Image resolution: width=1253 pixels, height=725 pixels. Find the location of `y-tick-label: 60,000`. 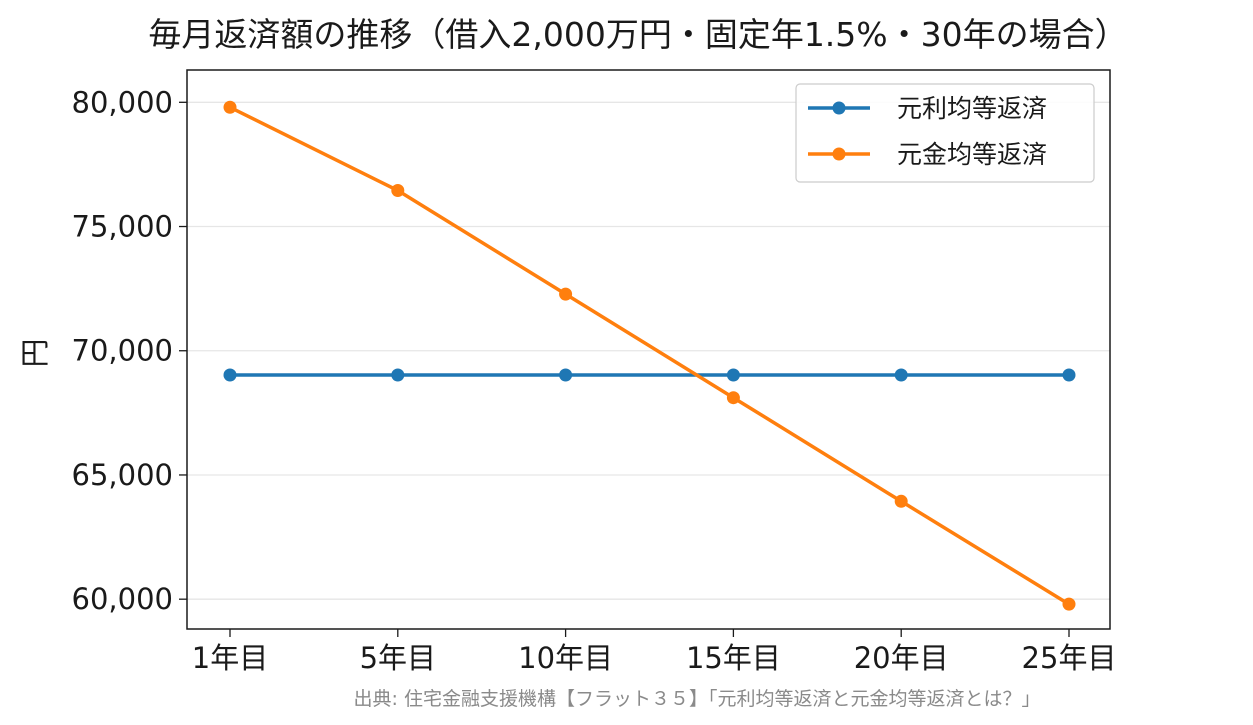

y-tick-label: 60,000 is located at coordinates (122, 599).